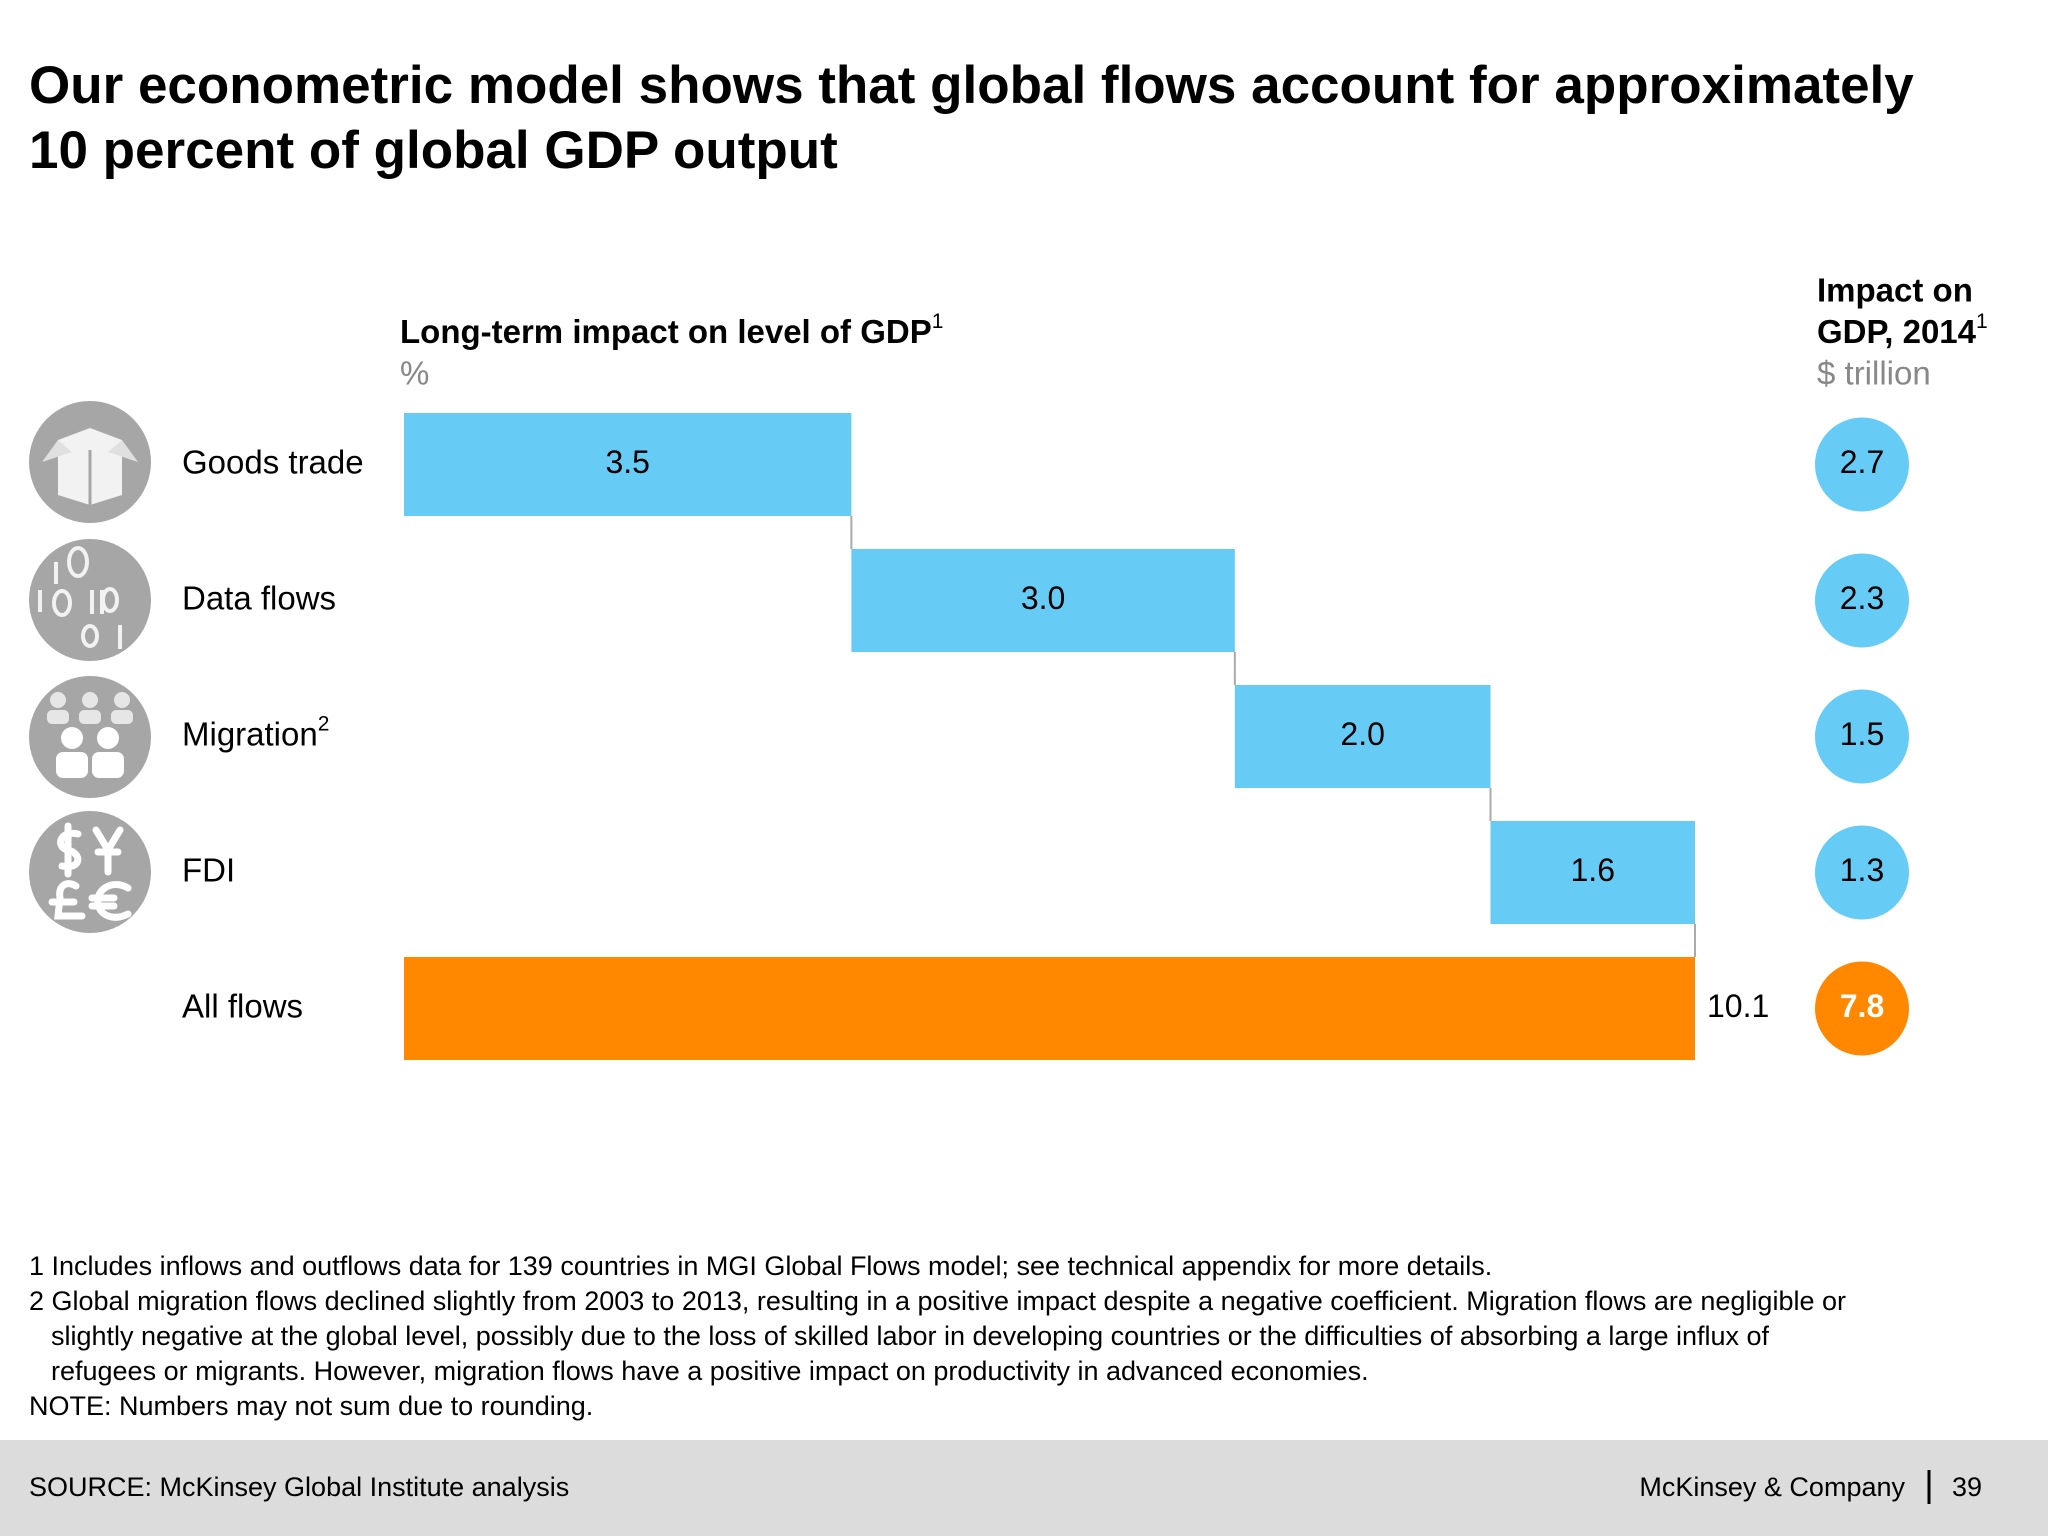  I want to click on side-value: 1.3, so click(1862, 870).